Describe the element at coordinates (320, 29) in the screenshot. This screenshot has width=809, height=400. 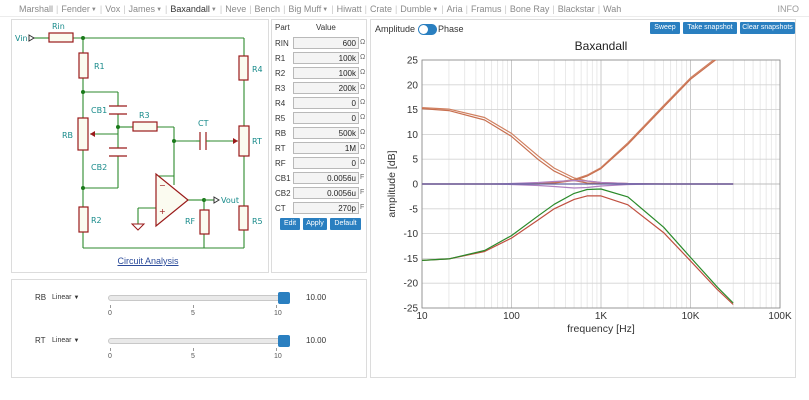
I see `parts-table-header: Part Value` at that location.